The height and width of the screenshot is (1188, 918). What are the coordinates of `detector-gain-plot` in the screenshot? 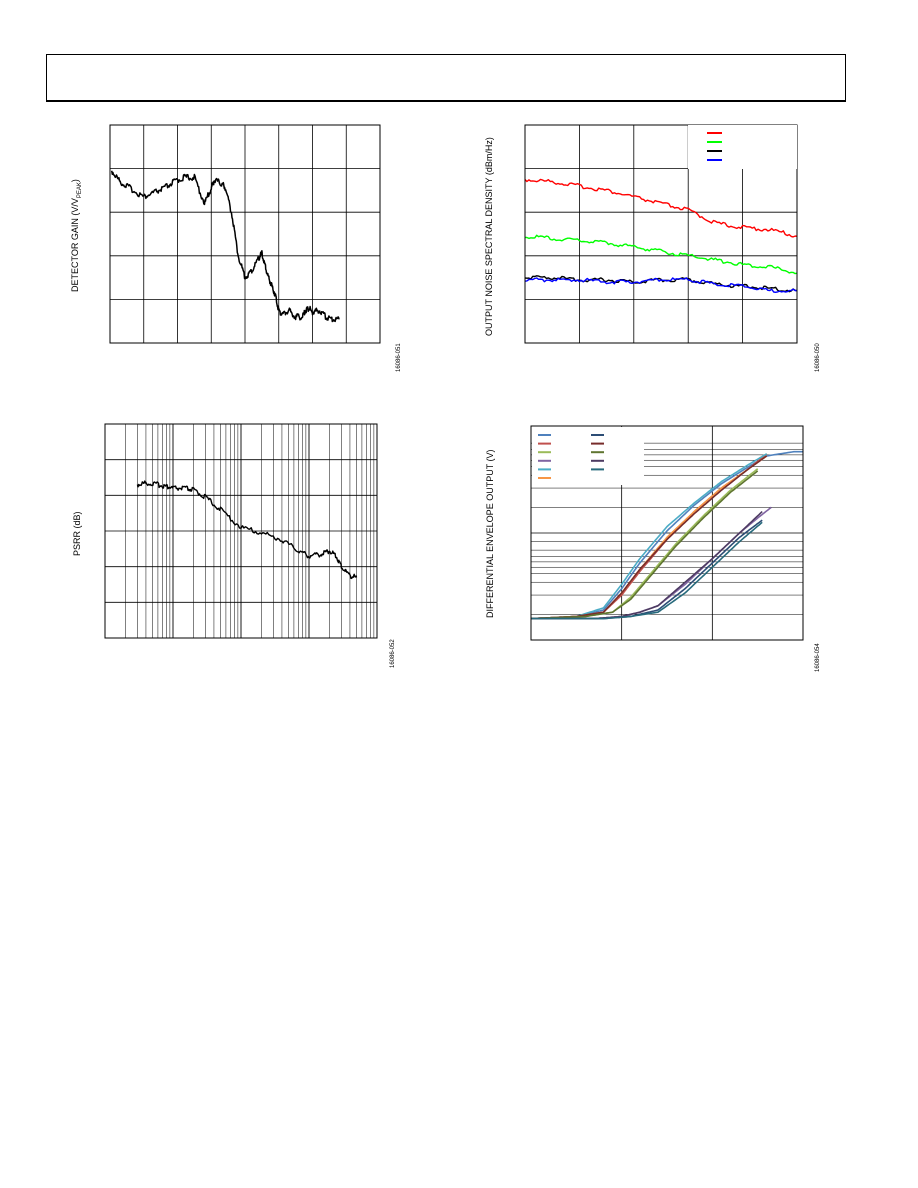 It's located at (245, 234).